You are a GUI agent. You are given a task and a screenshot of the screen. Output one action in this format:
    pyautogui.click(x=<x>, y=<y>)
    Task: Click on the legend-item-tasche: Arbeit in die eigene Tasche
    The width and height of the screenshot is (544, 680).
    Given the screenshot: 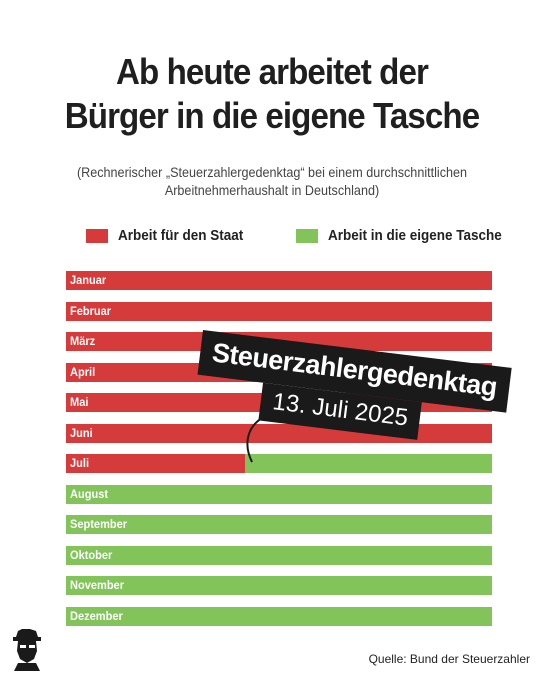 What is the action you would take?
    pyautogui.click(x=408, y=235)
    